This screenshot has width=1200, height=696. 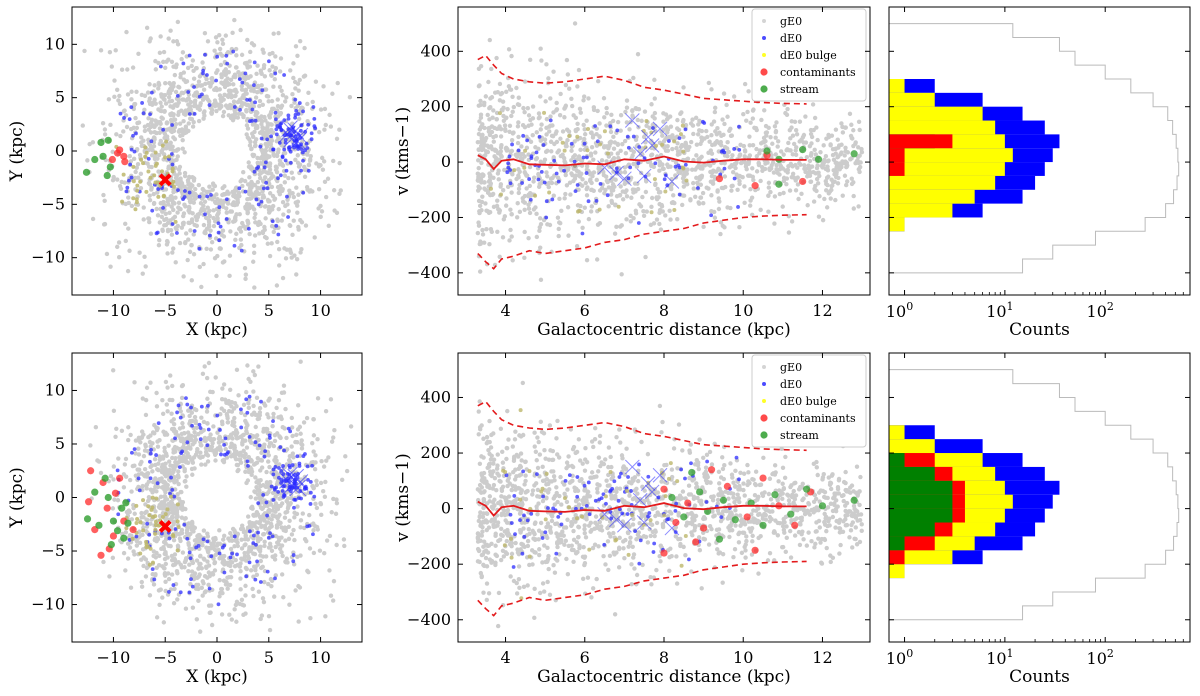 I want to click on progenitor-marker, so click(x=165, y=180).